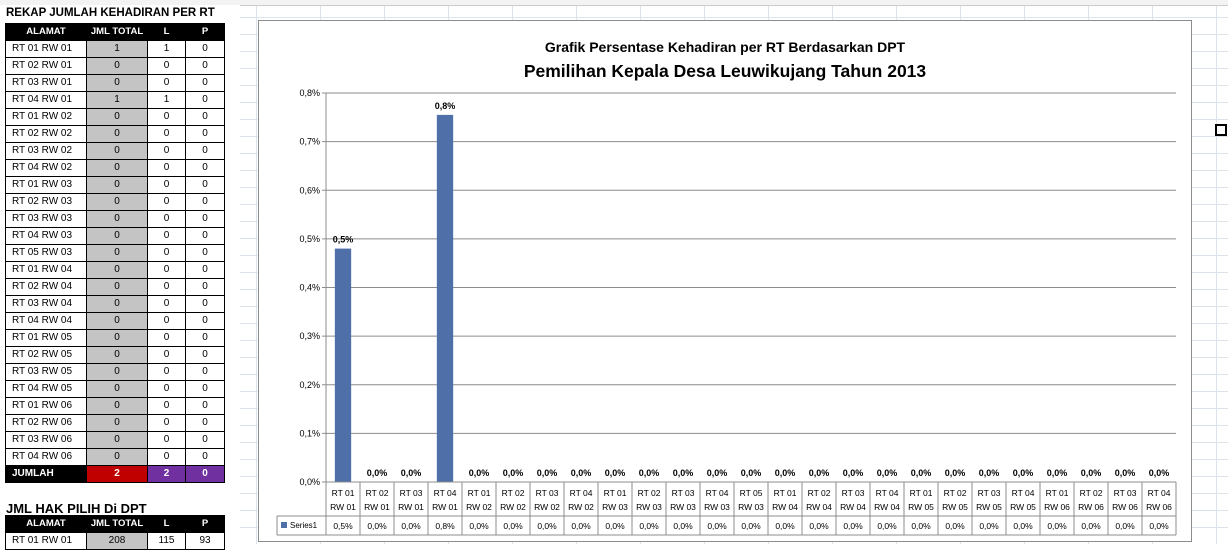 The height and width of the screenshot is (550, 1228). What do you see at coordinates (46, 219) in the screenshot?
I see `alamat-cell: RT 03 RW 03` at bounding box center [46, 219].